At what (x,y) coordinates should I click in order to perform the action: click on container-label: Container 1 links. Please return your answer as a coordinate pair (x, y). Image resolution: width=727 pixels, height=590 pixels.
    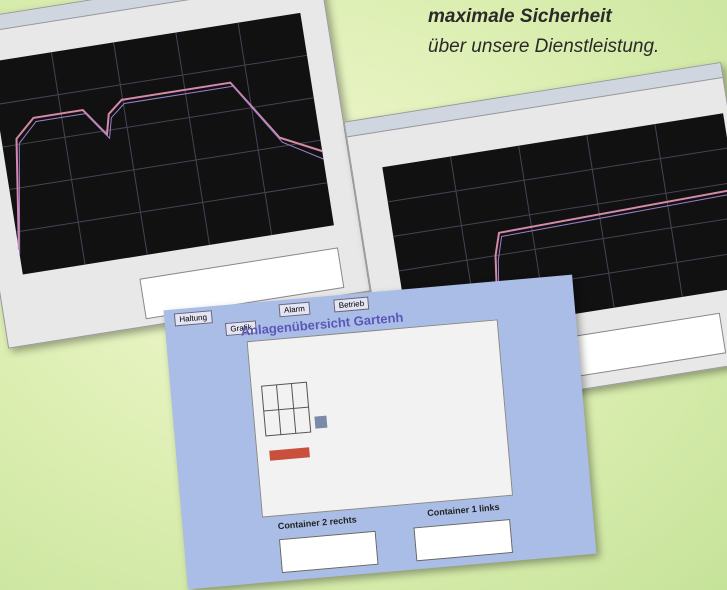
    Looking at the image, I should click on (463, 510).